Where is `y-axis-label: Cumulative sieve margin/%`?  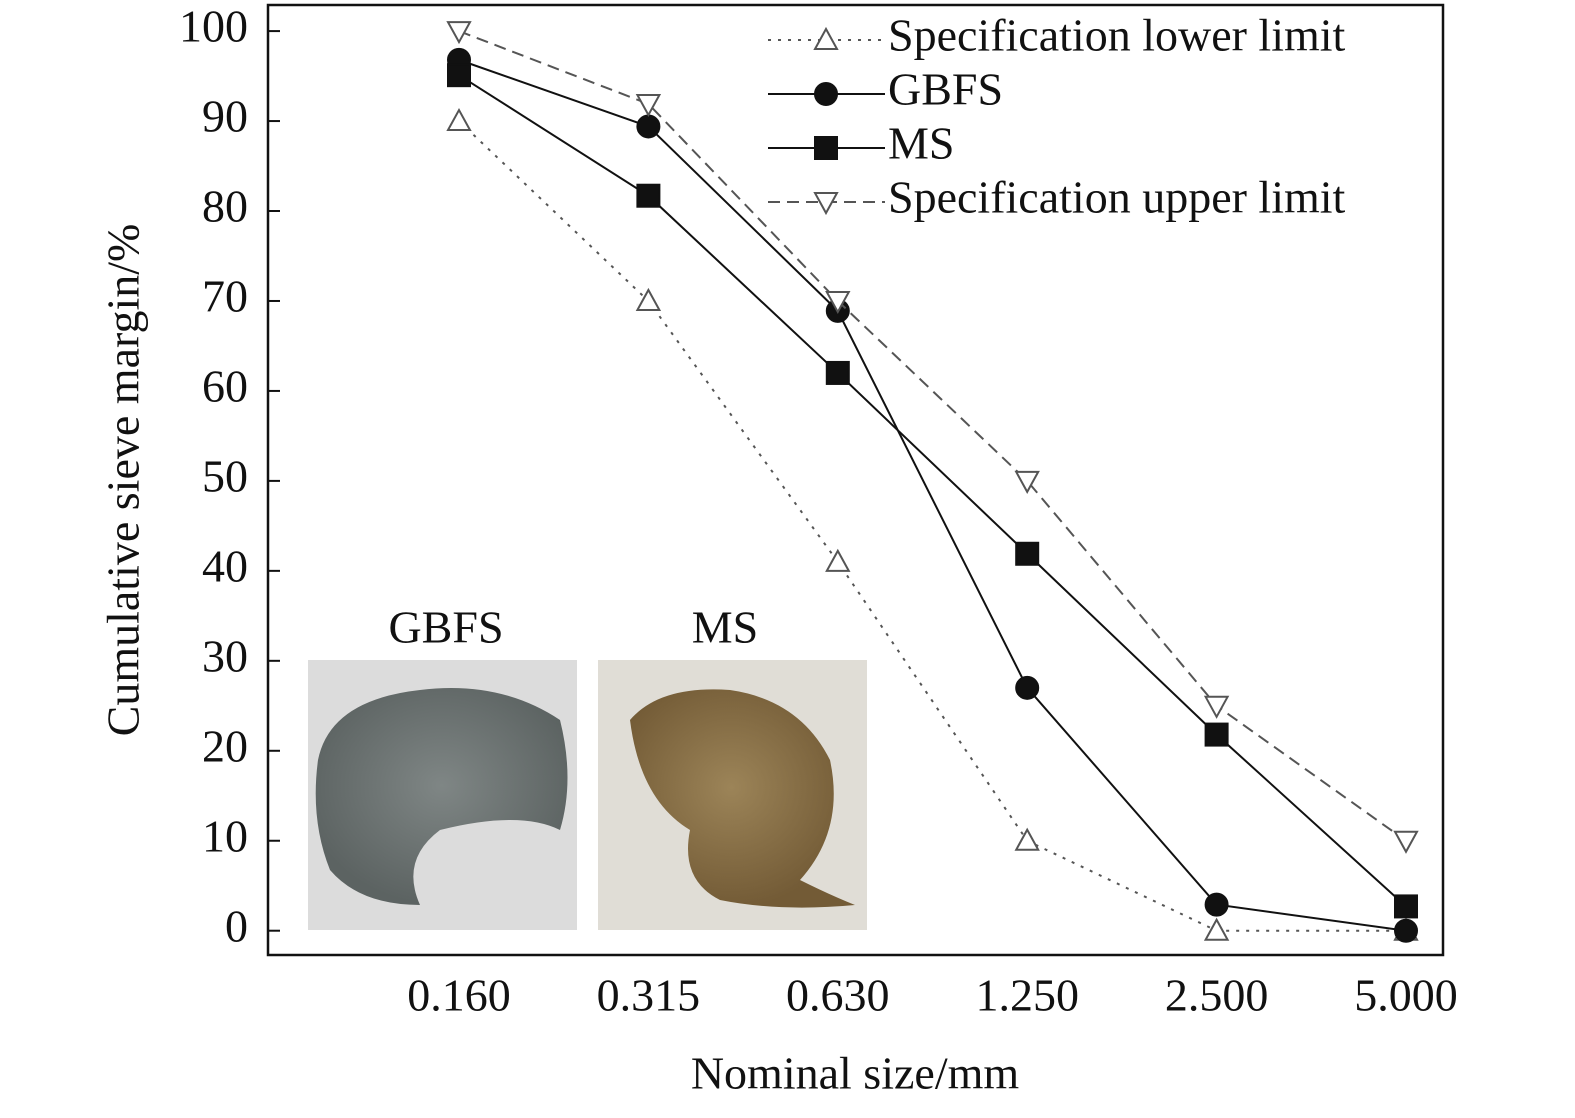
y-axis-label: Cumulative sieve margin/% is located at coordinates (123, 480).